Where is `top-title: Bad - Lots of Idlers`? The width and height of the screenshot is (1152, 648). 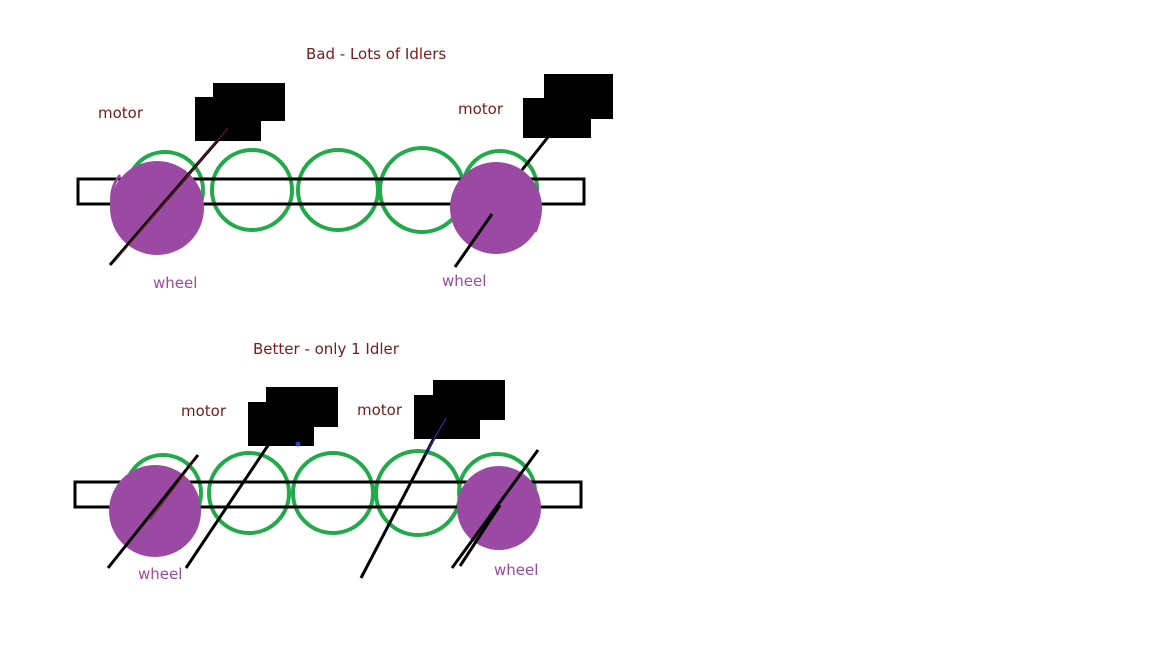 top-title: Bad - Lots of Idlers is located at coordinates (376, 54).